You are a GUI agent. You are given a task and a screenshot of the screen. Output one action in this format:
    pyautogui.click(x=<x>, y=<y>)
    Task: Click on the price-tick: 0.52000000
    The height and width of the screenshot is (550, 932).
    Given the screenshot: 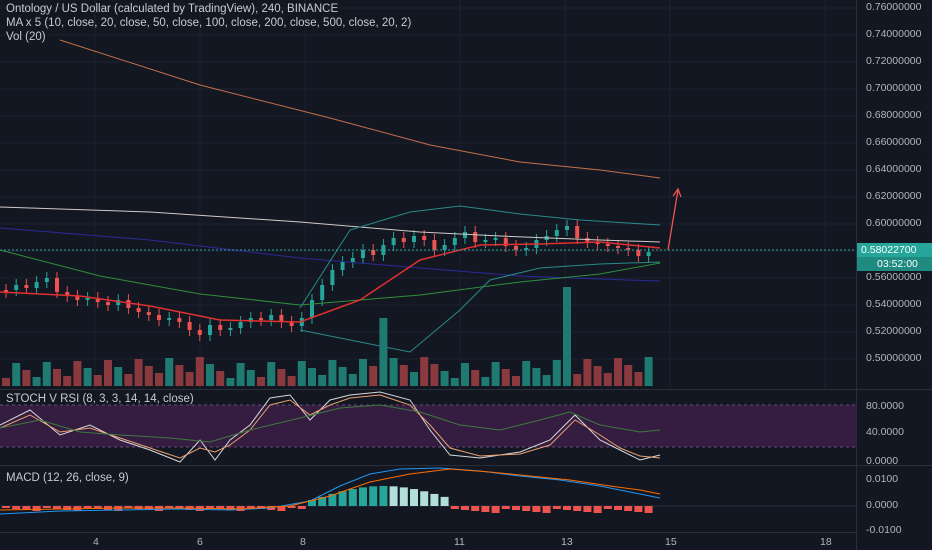 What is the action you would take?
    pyautogui.click(x=893, y=331)
    